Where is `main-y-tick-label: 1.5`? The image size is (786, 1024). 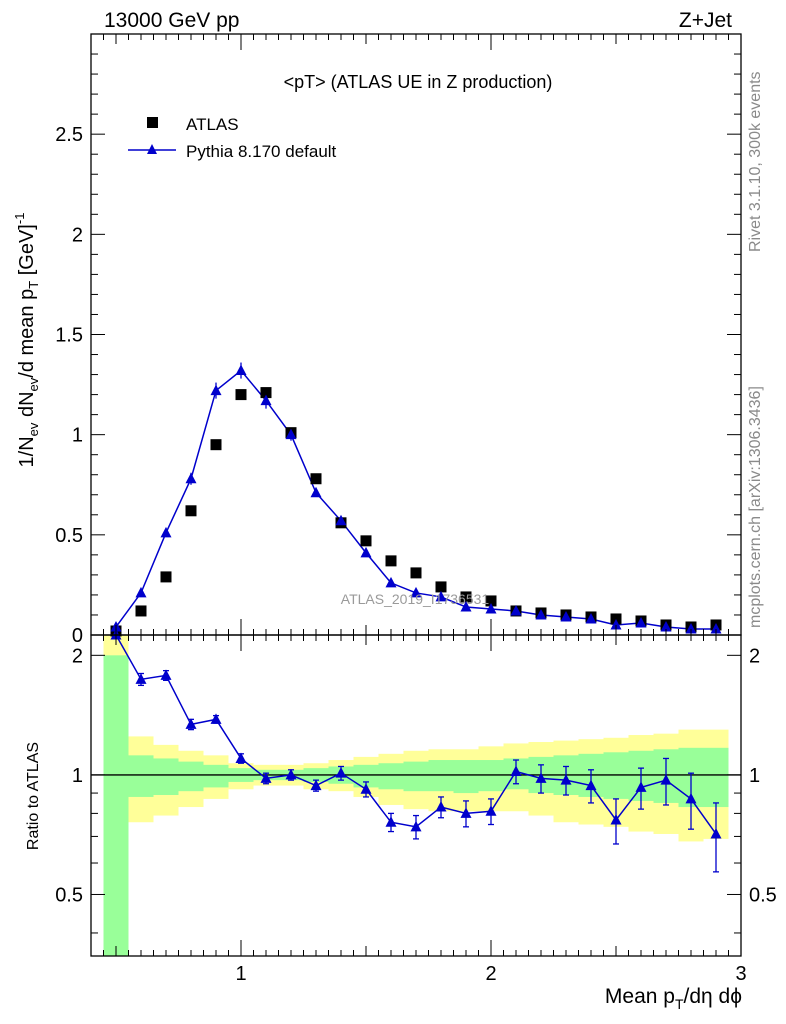
main-y-tick-label: 1.5 is located at coordinates (69, 336).